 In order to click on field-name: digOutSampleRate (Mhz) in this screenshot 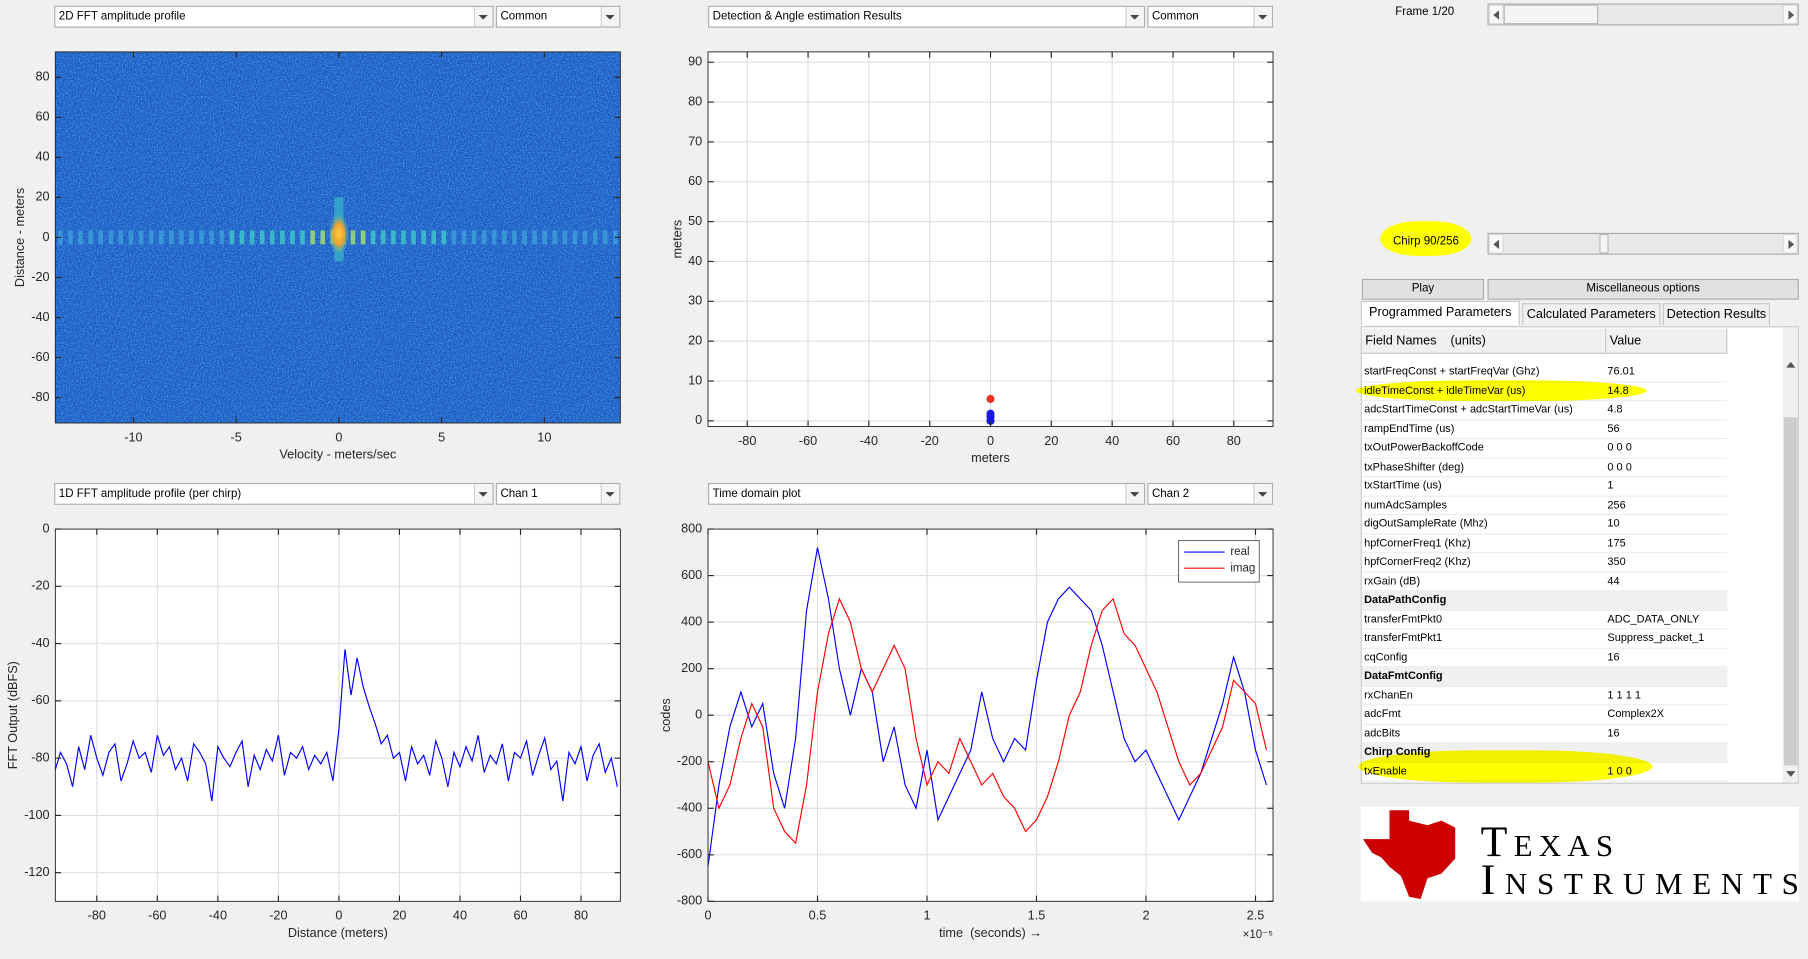, I will do `click(1426, 524)`.